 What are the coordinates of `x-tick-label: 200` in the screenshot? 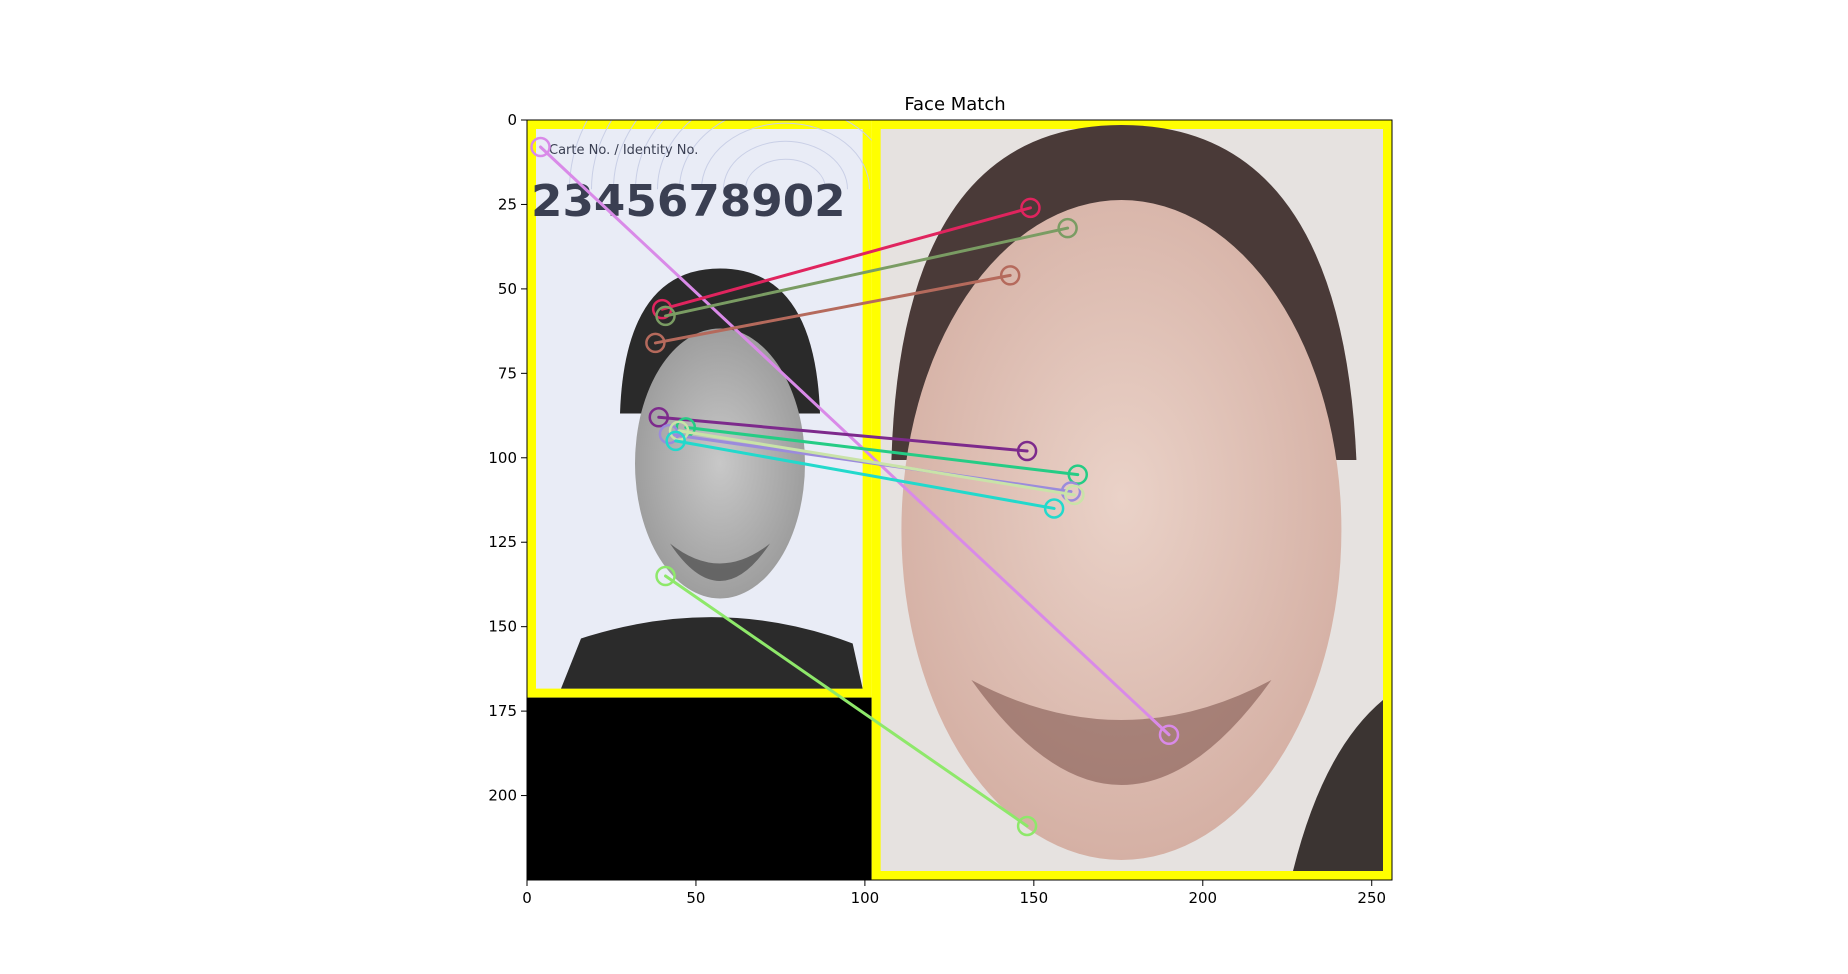 It's located at (1202, 898).